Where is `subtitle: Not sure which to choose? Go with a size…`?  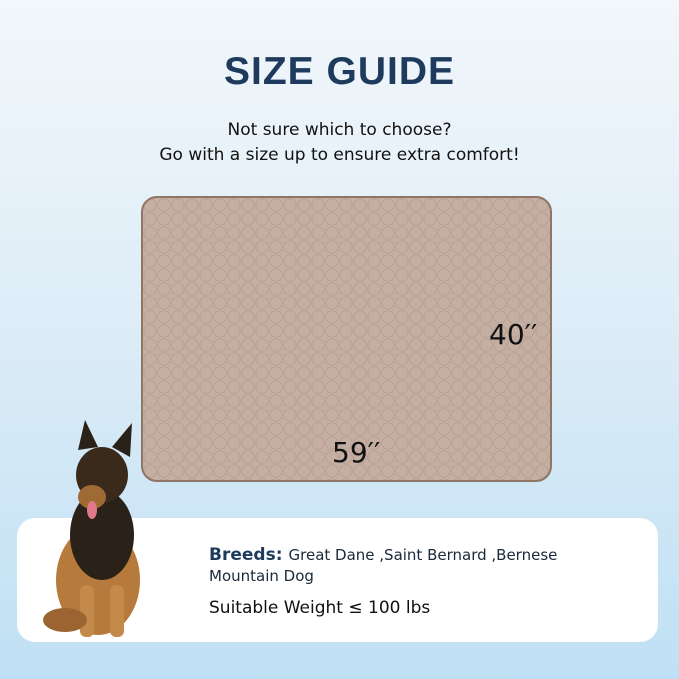 subtitle: Not sure which to choose? Go with a size… is located at coordinates (339, 143).